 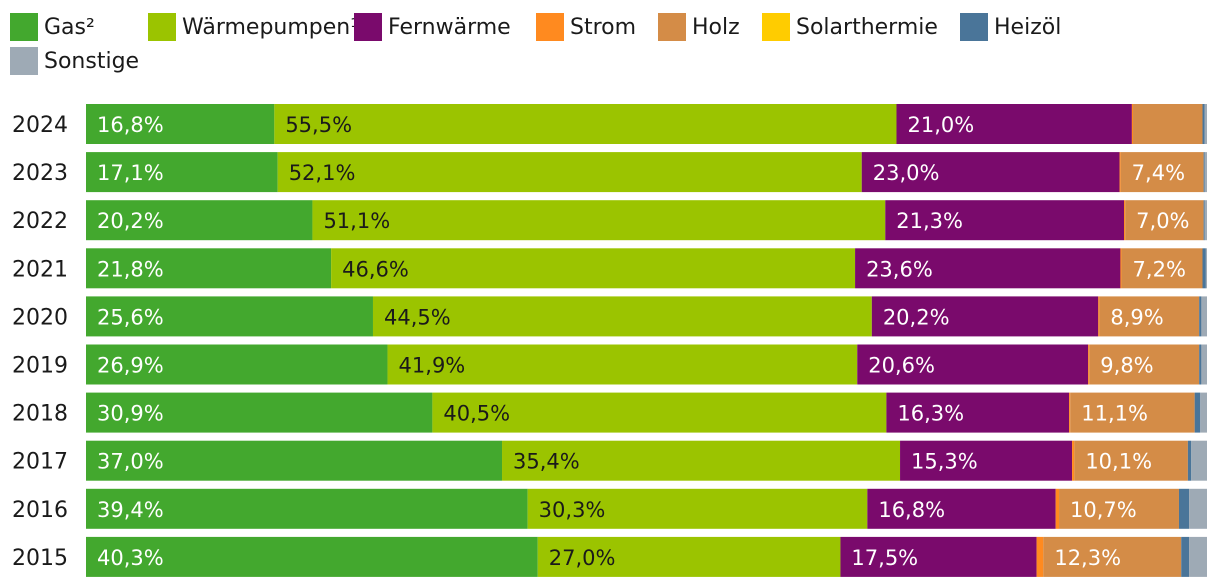 What do you see at coordinates (40, 221) in the screenshot?
I see `year-label: 2022` at bounding box center [40, 221].